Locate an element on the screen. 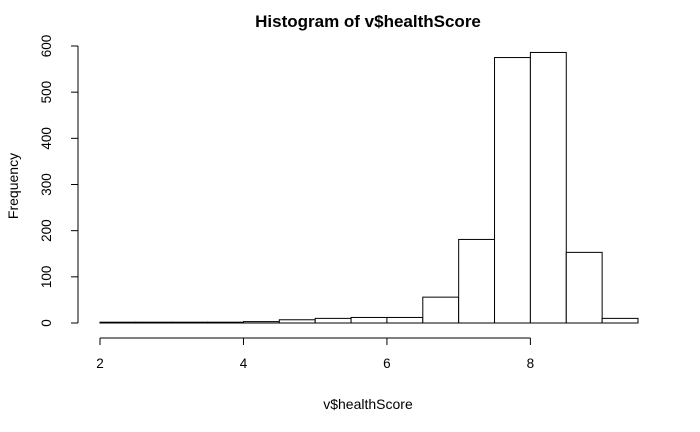  x-tick-label: 8 is located at coordinates (531, 363).